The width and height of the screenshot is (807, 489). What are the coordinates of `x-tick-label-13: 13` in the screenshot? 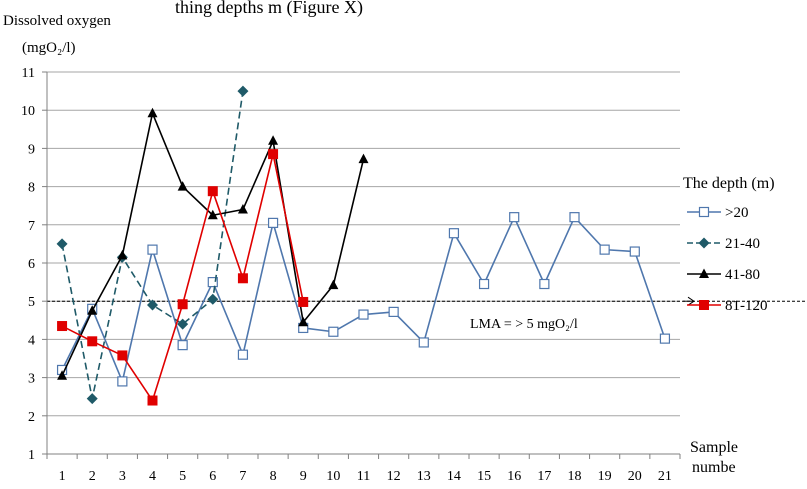 It's located at (424, 476).